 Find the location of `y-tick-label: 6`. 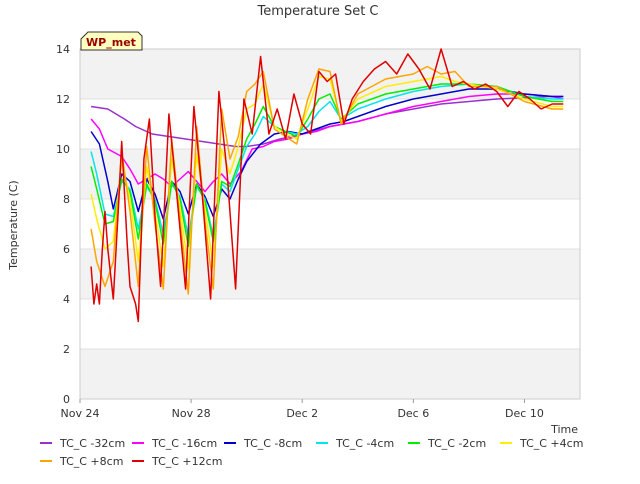

y-tick-label: 6 is located at coordinates (66, 249).